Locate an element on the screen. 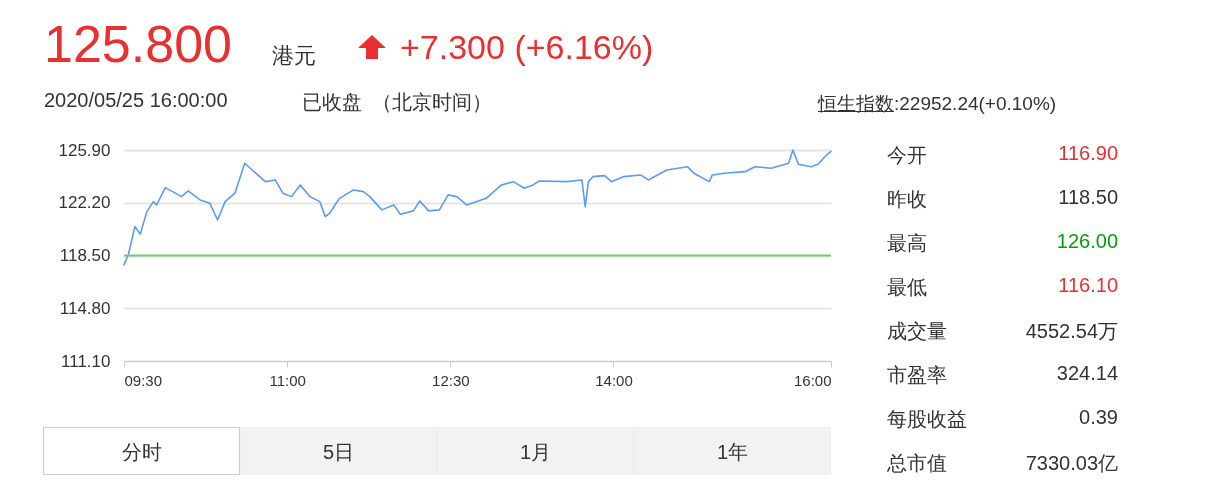 The image size is (1208, 496). y-tick-label: 118.50 is located at coordinates (85, 255).